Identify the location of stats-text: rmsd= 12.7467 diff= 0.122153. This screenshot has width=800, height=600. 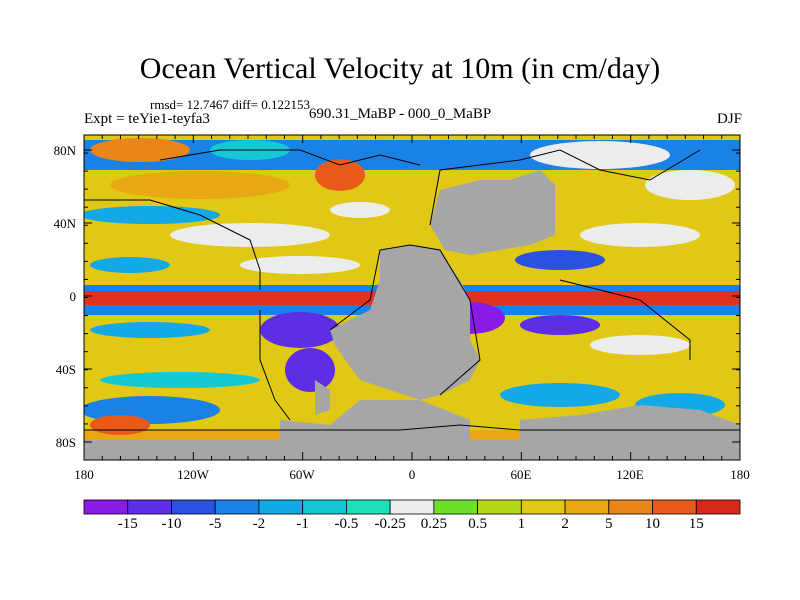
(230, 104).